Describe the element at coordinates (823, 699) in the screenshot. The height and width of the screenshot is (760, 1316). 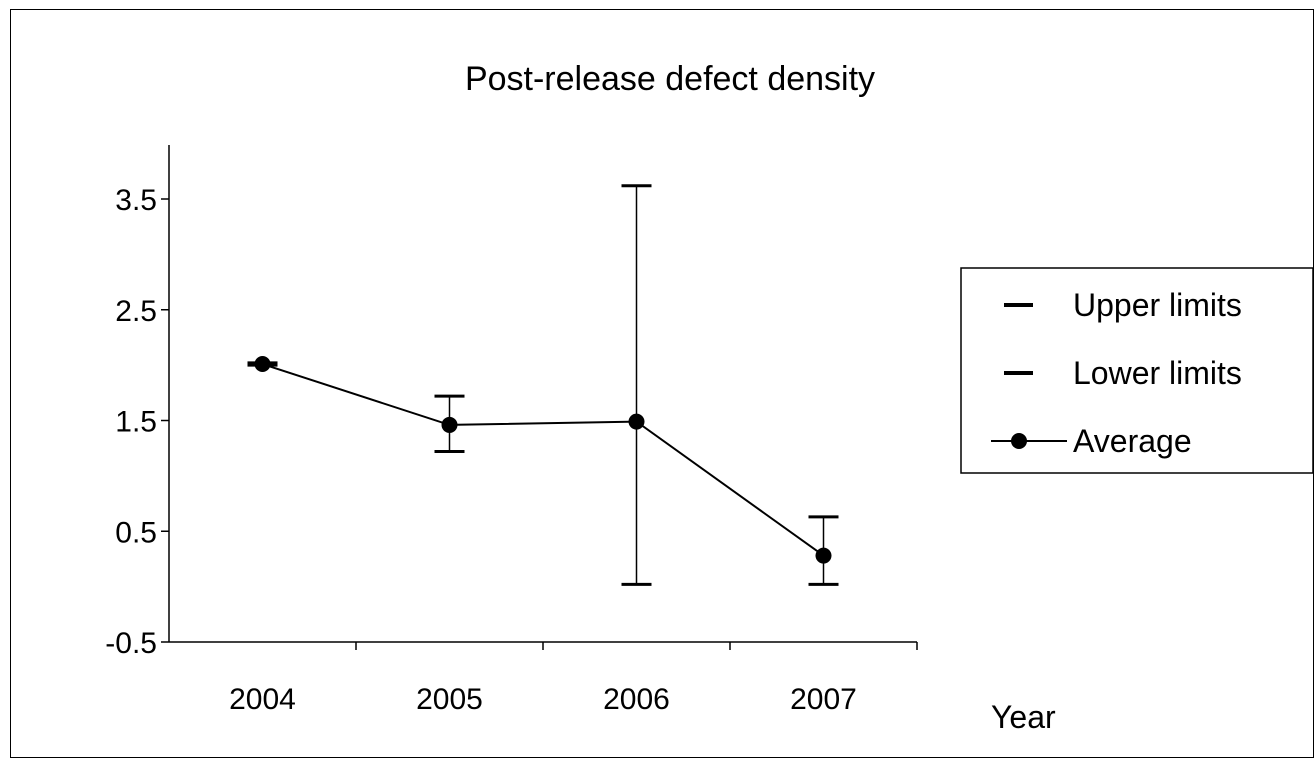
I see `x-tick-label: 2007` at that location.